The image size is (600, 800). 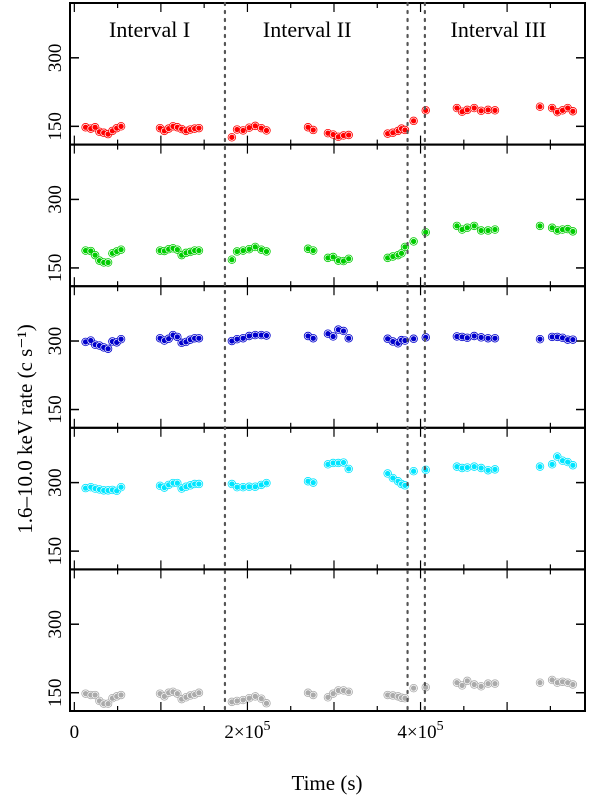 I want to click on y-tick-label: 150, so click(x=55, y=409).